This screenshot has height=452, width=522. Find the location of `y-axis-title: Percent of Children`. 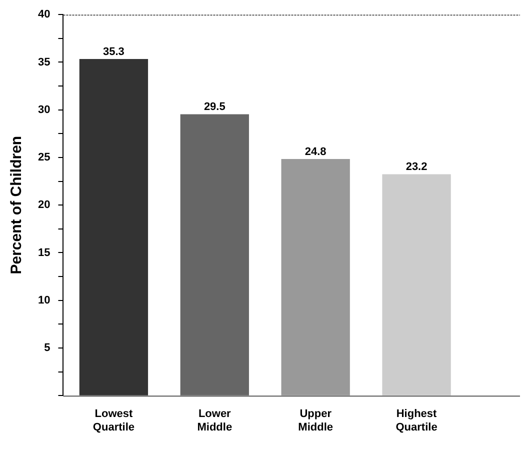

y-axis-title: Percent of Children is located at coordinates (17, 205).